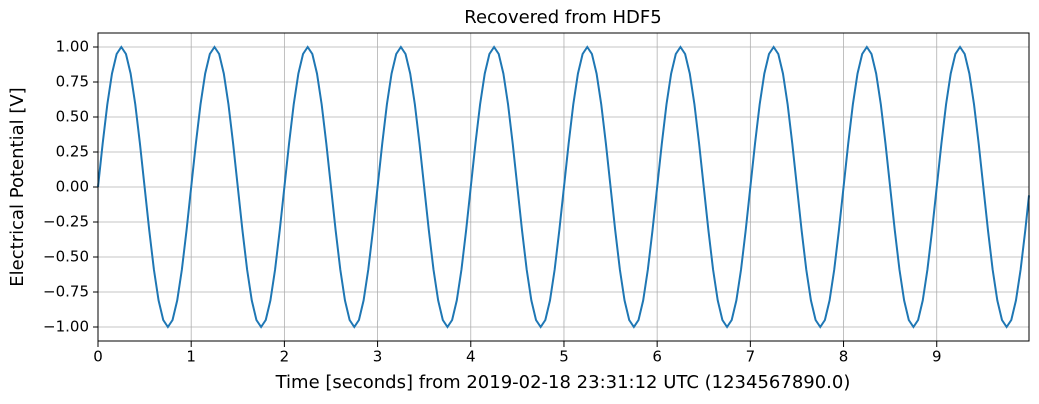 The width and height of the screenshot is (1039, 404). I want to click on y-tick-label: 0.25, so click(72, 152).